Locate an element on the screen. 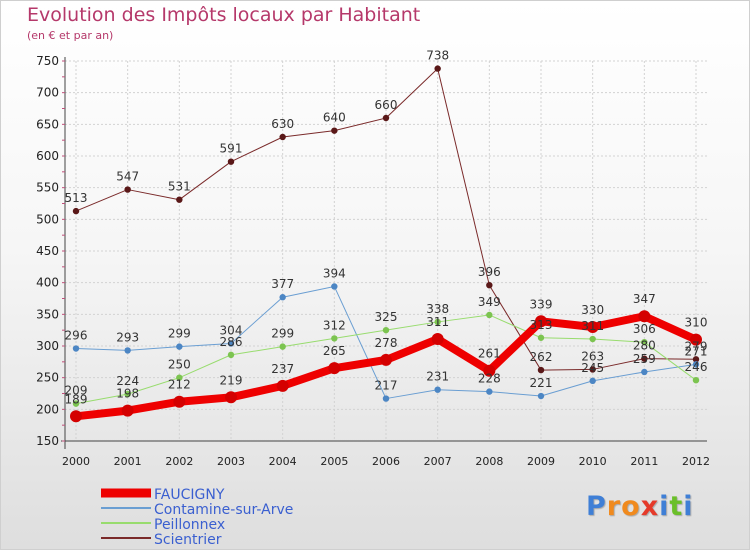  x-tick-label: 2010 is located at coordinates (593, 461).